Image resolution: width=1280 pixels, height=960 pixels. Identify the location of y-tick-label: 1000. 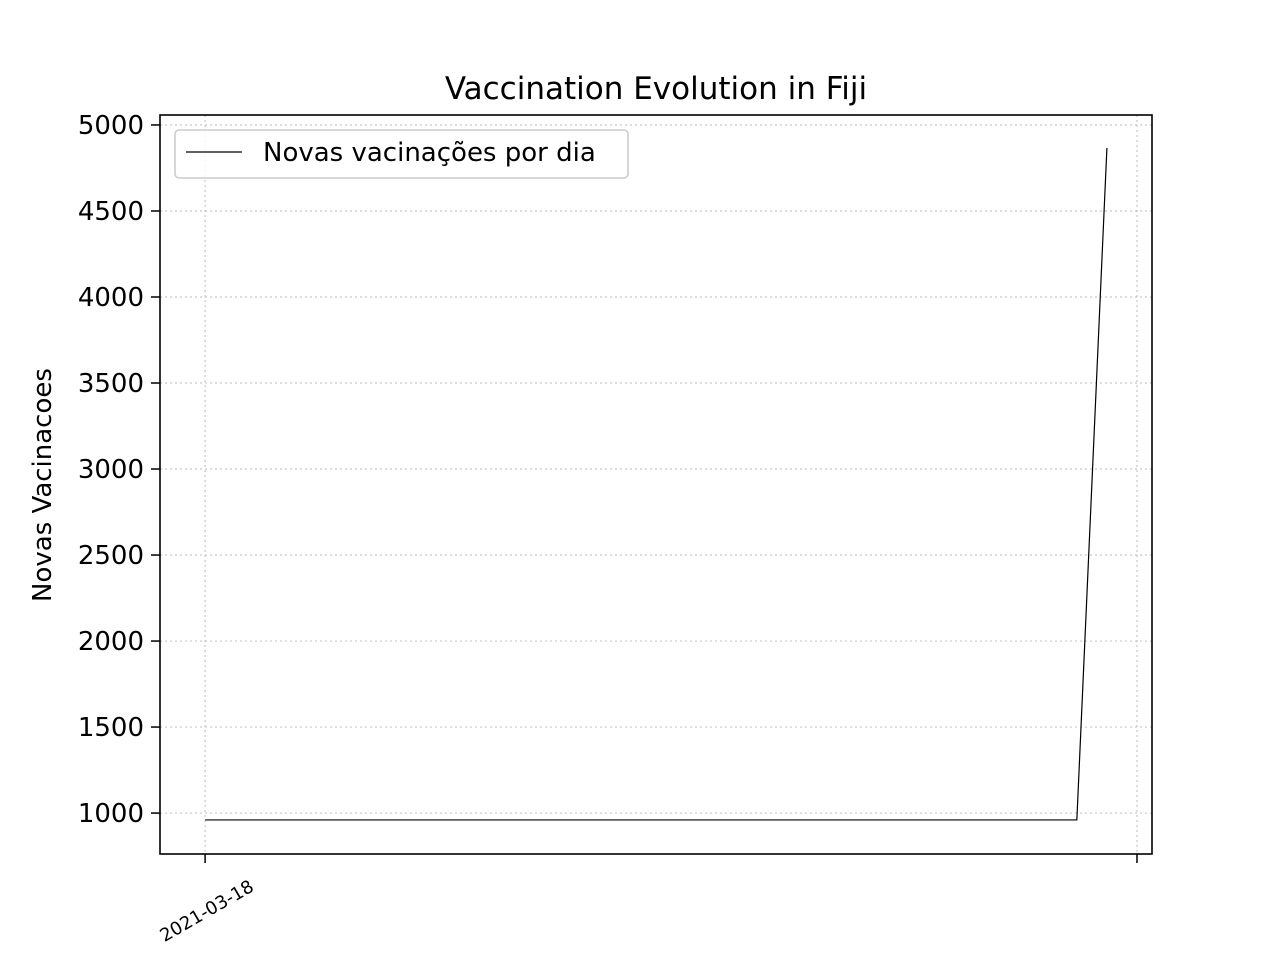
(111, 814).